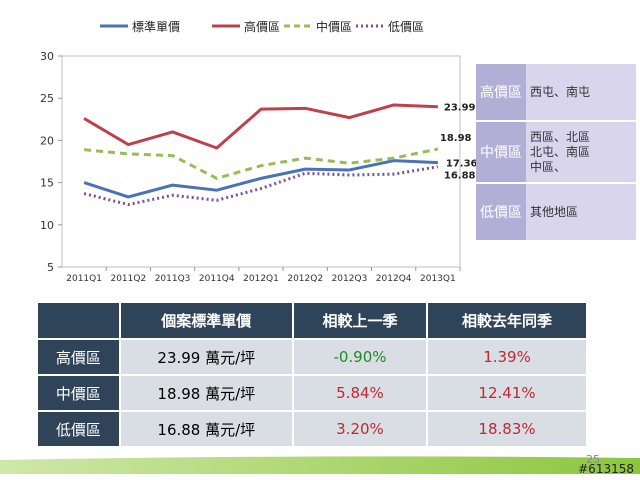  I want to click on watermark: #613158, so click(606, 469).